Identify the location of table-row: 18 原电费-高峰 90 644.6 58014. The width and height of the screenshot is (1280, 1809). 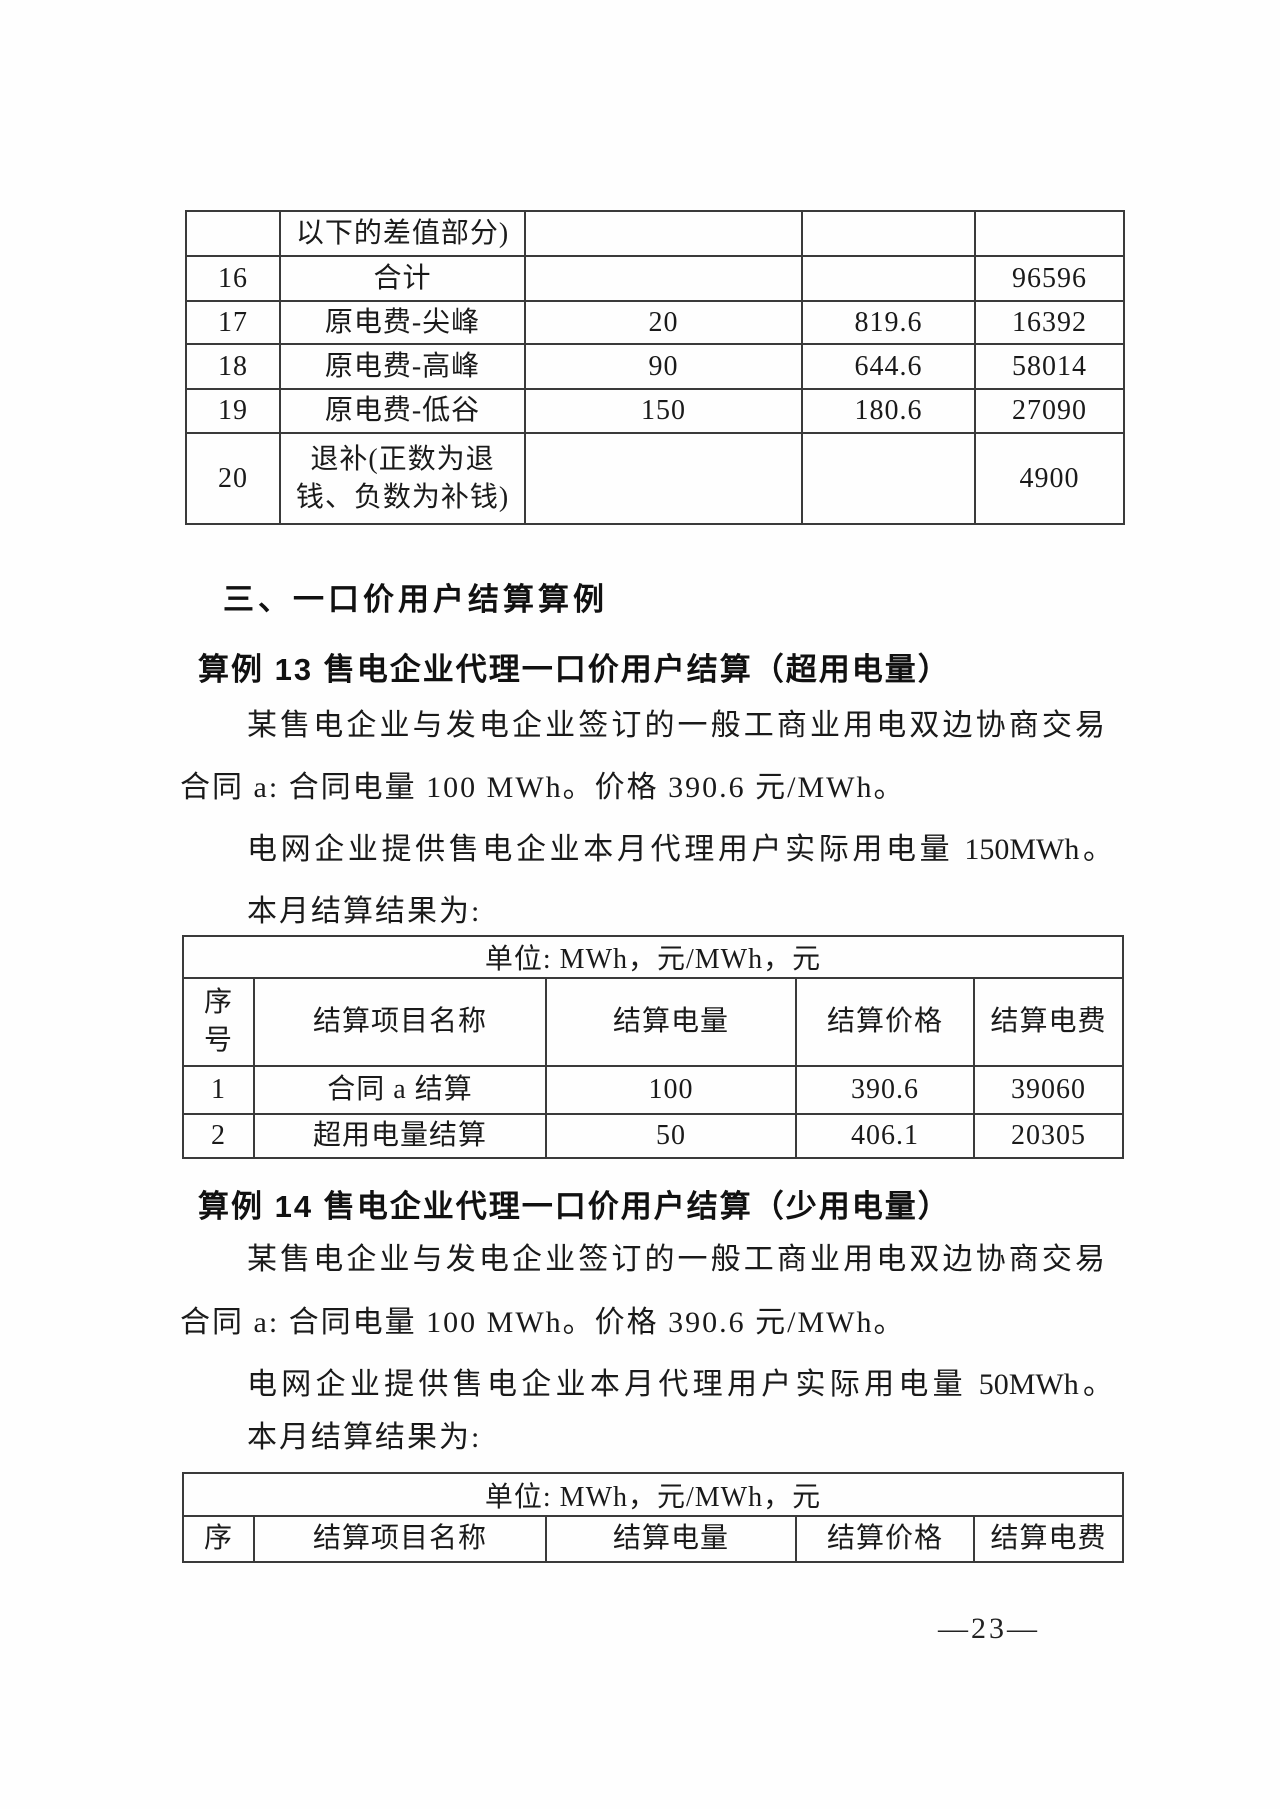
(655, 366).